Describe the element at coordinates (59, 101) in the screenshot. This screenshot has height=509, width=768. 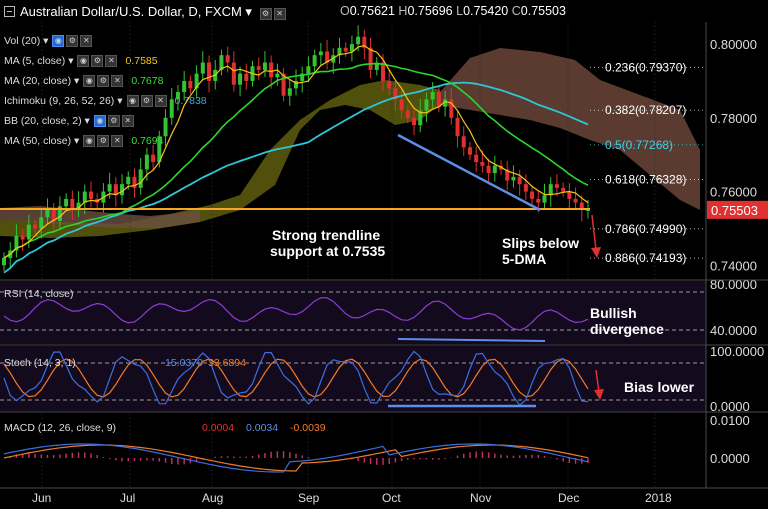
I see `indicator-label: Ichimoku (9, 26, 52, 26)` at that location.